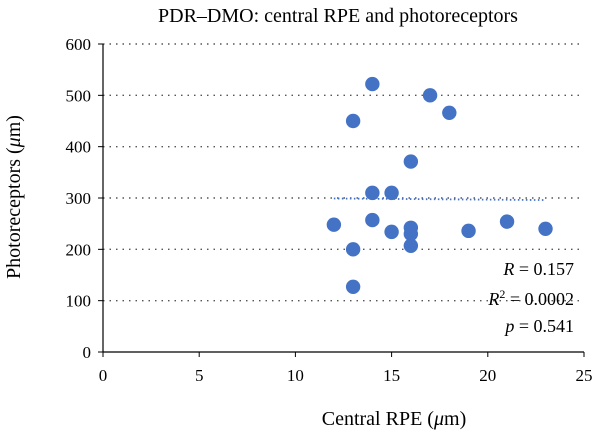 This screenshot has height=437, width=600. I want to click on stats-annotation: R = 0.157 R2 = 0.0002 p = 0.541, so click(530, 297).